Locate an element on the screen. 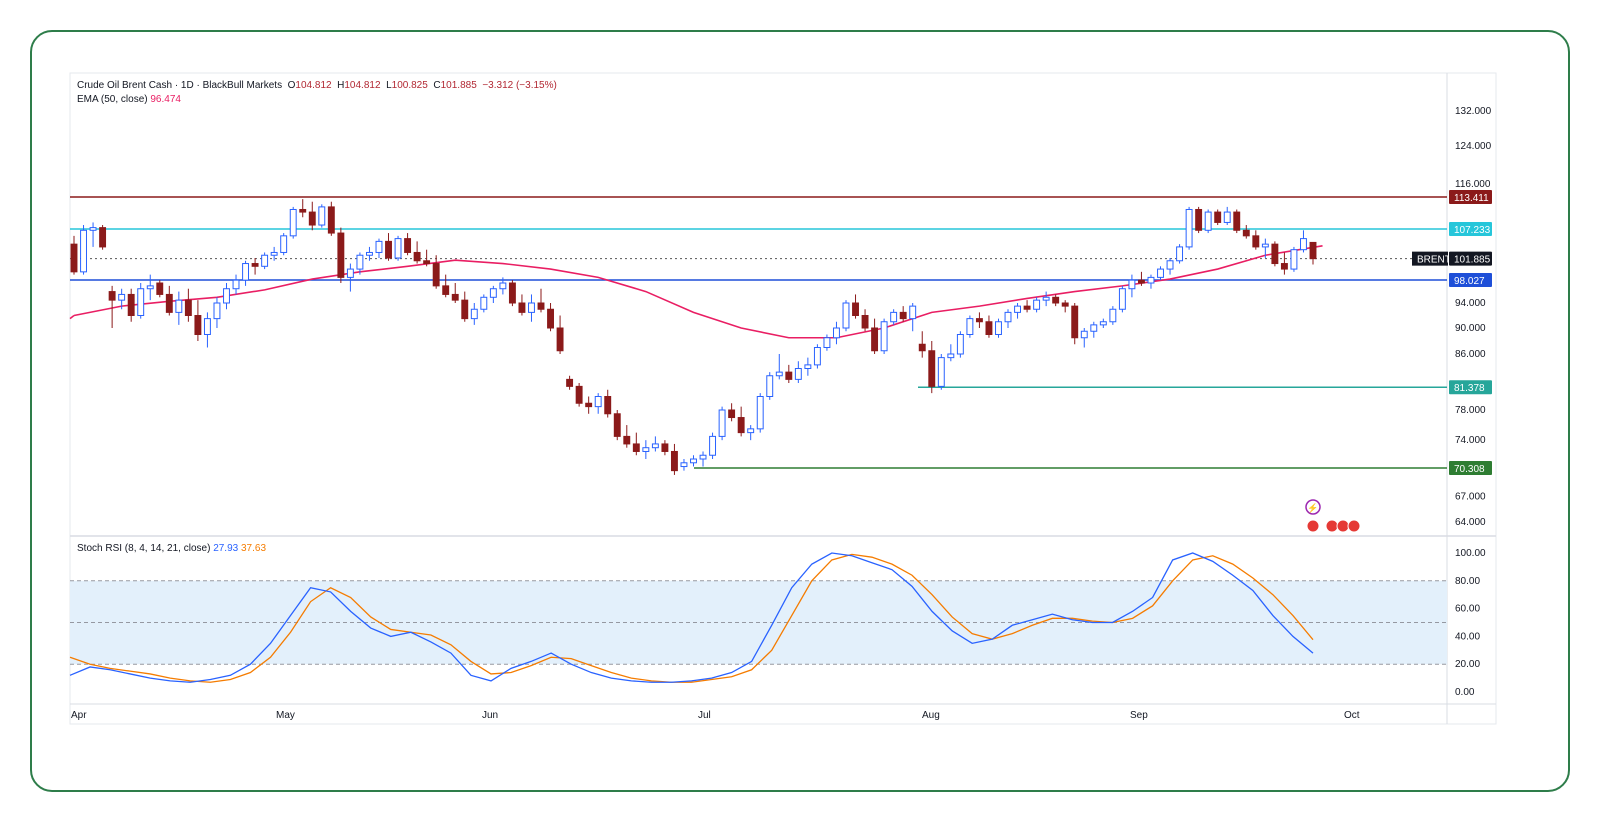  stoch-k-value: 27.93 is located at coordinates (226, 548).